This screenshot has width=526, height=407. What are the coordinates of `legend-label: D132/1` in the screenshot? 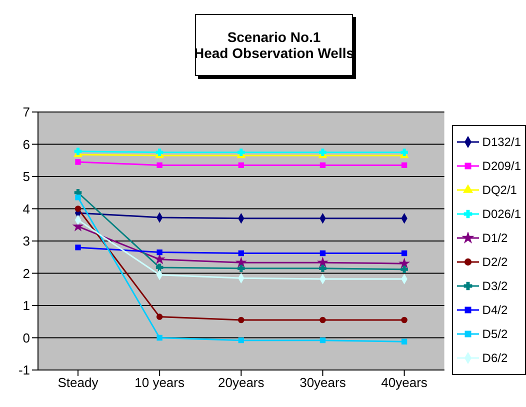 It's located at (501, 142).